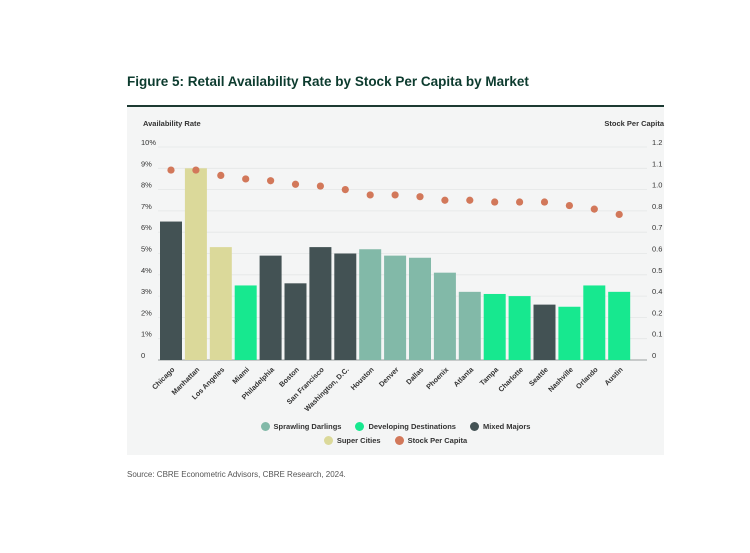 Image resolution: width=750 pixels, height=553 pixels. Describe the element at coordinates (437, 378) in the screenshot. I see `x-tick-label: Phoenix` at that location.